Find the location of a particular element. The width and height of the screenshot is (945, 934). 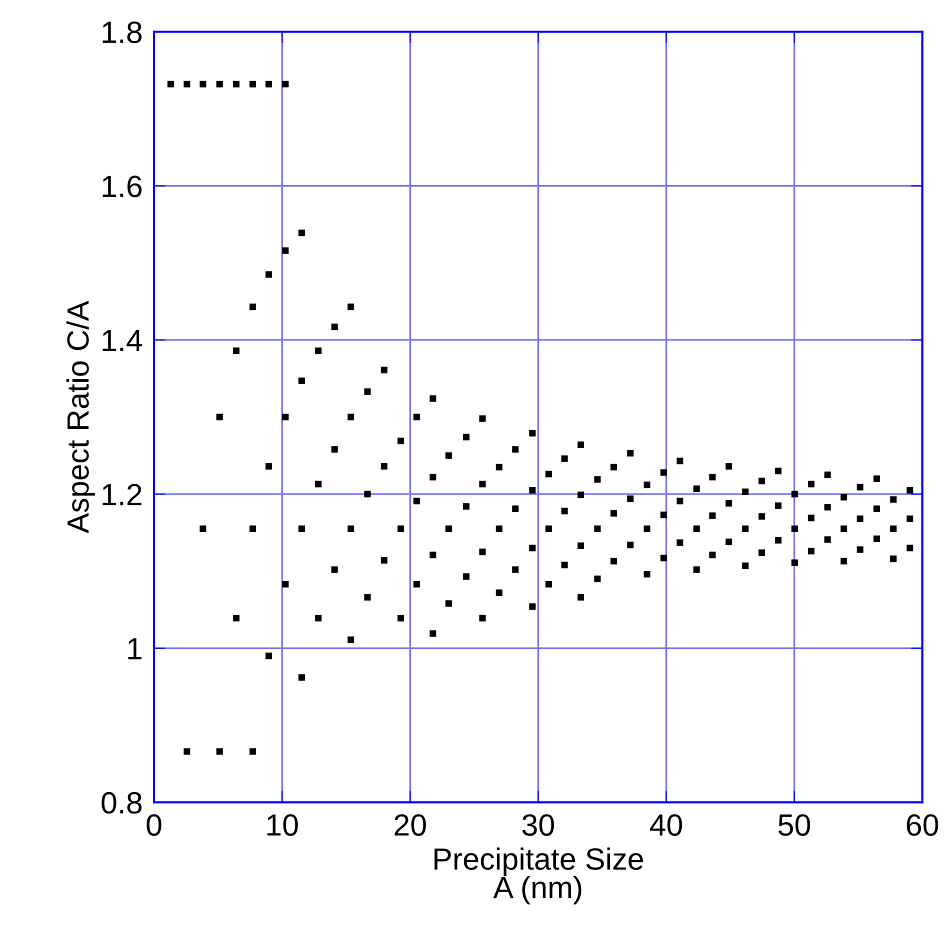

y-tick-label: 0.8 is located at coordinates (122, 803).